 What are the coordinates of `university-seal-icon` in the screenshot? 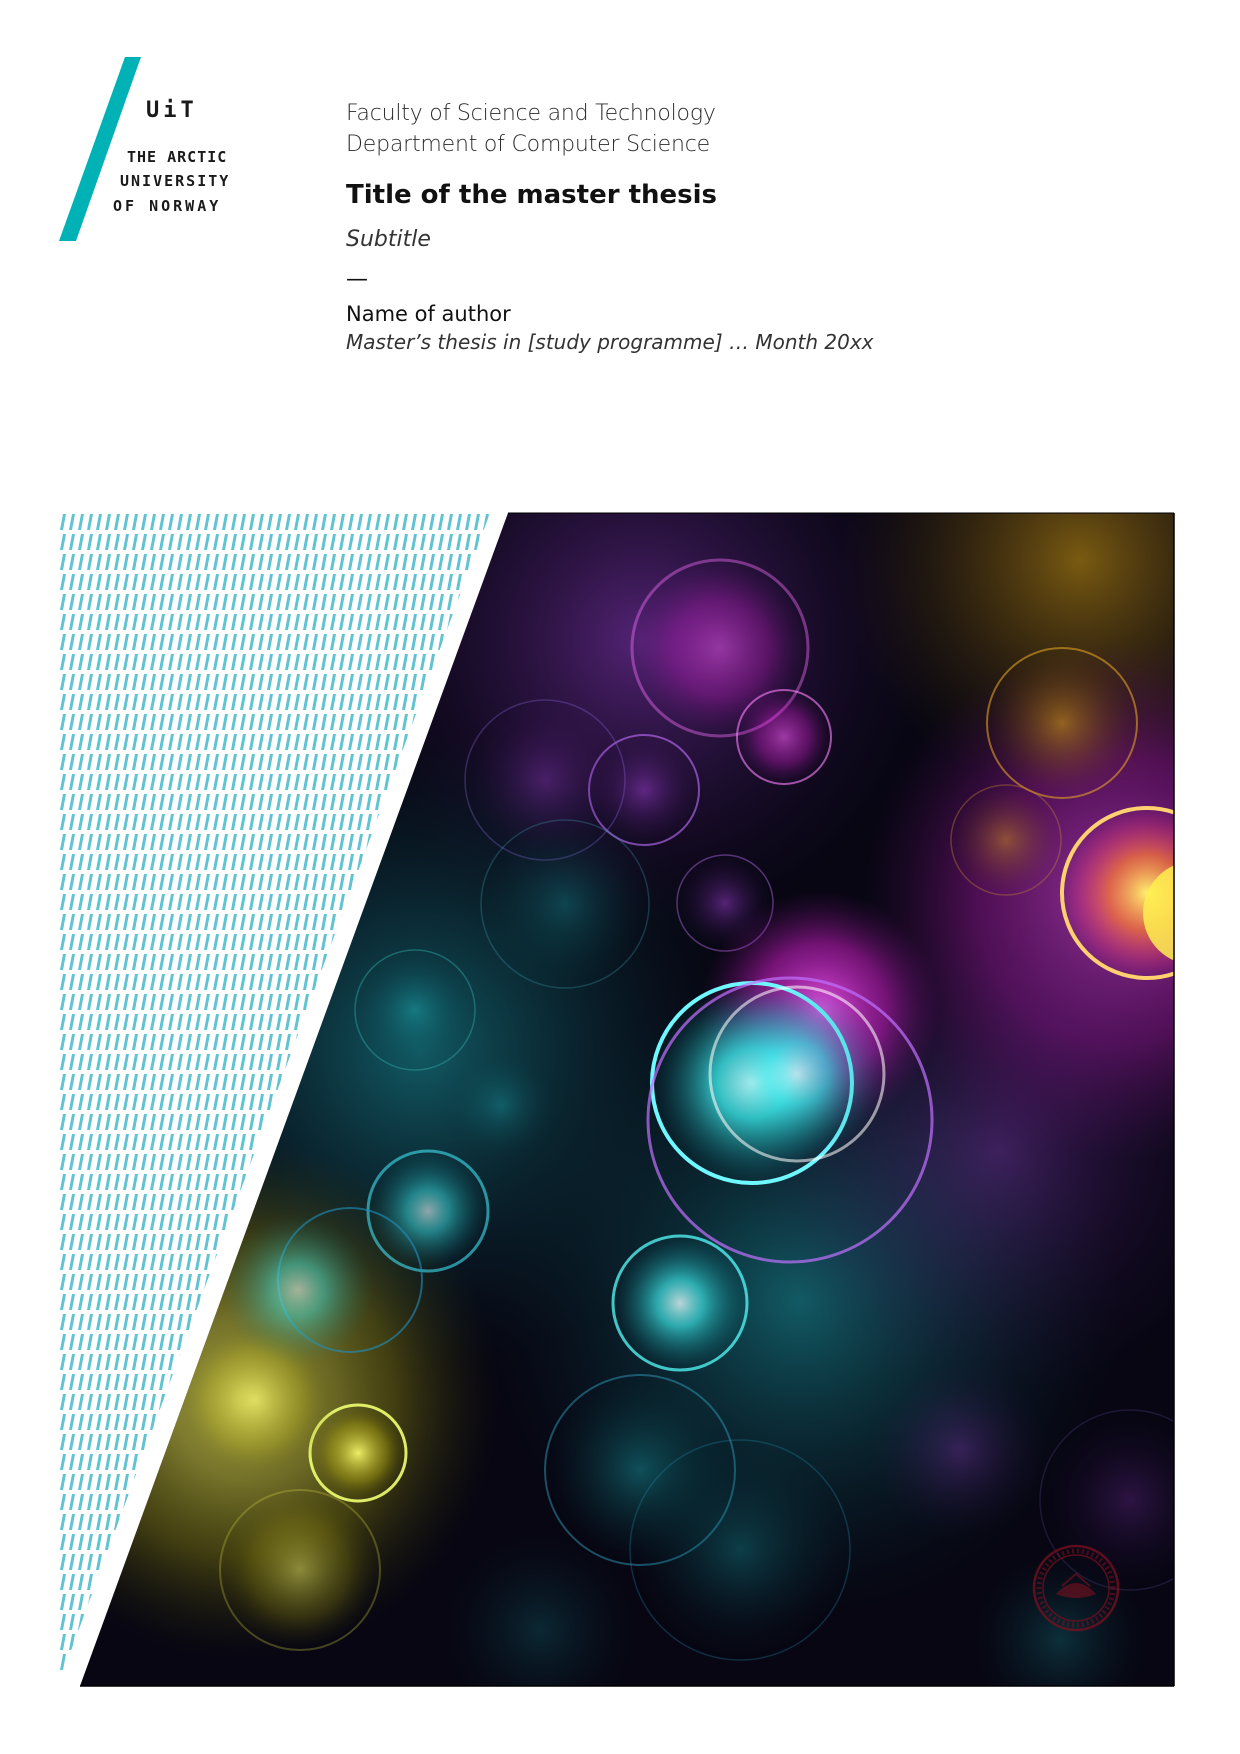 It's located at (1076, 1588).